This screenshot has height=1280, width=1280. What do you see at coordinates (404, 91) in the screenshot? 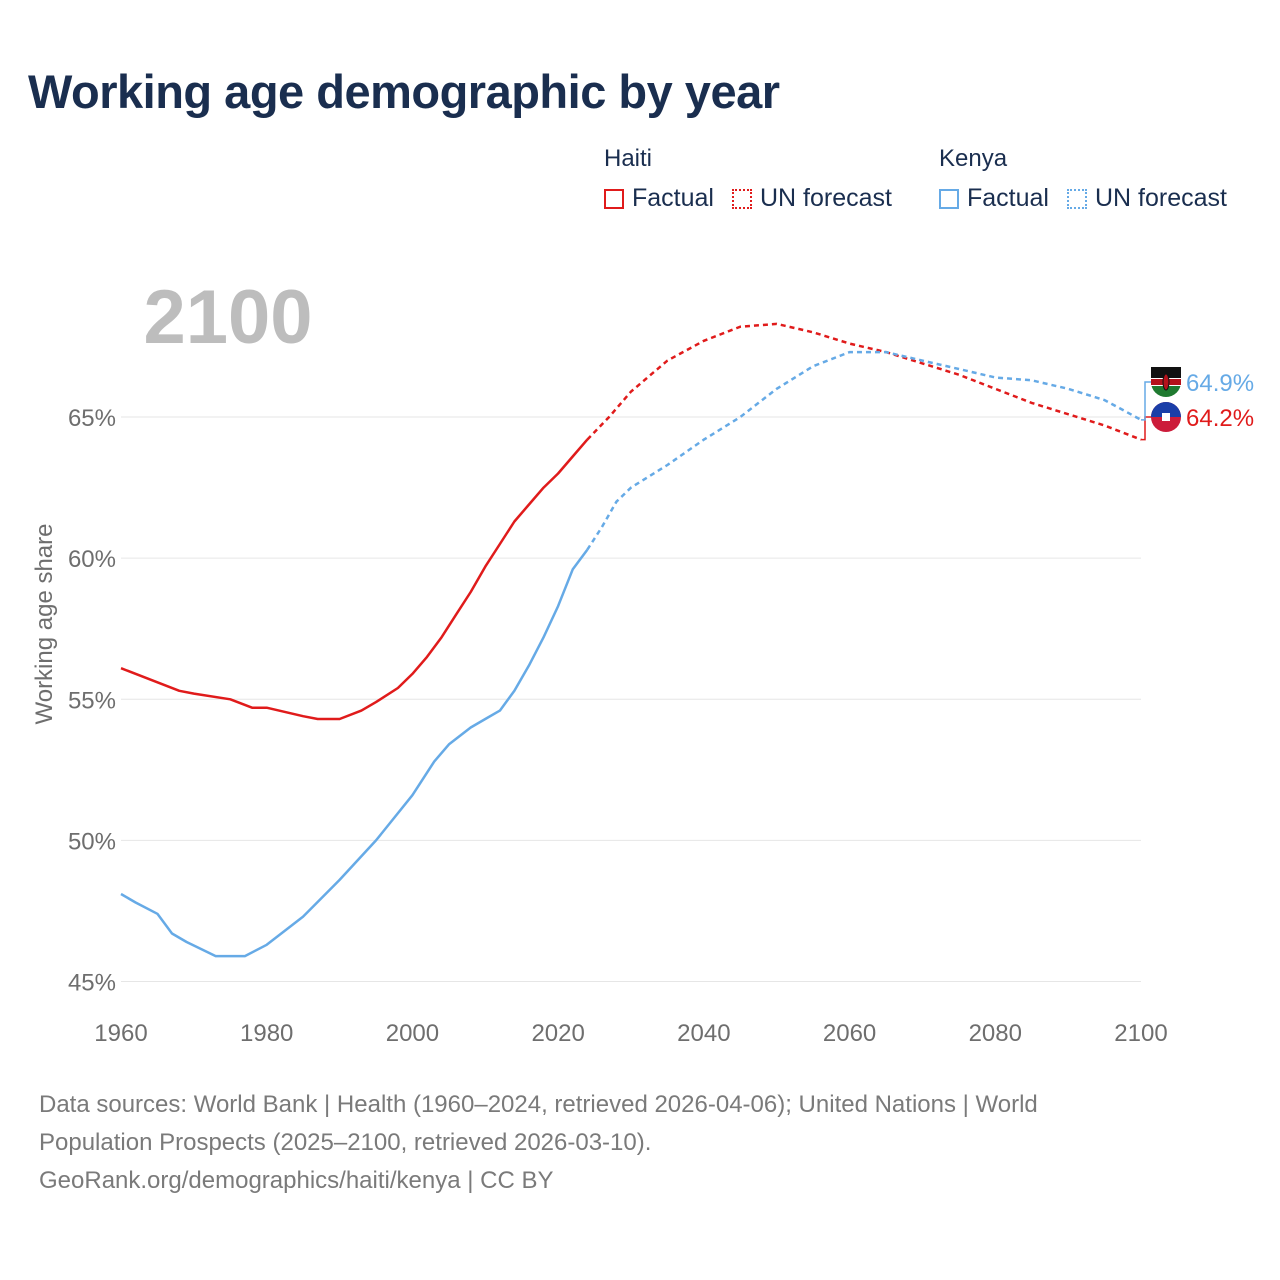
I see `chart-title: Working age demographic by year` at bounding box center [404, 91].